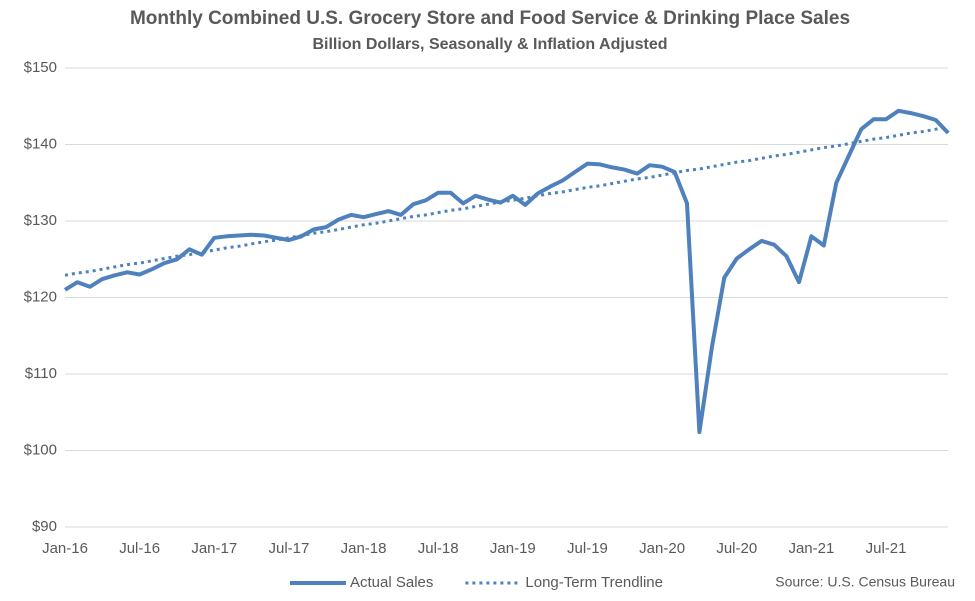 The width and height of the screenshot is (975, 601). I want to click on y-tick-label: $90, so click(44, 526).